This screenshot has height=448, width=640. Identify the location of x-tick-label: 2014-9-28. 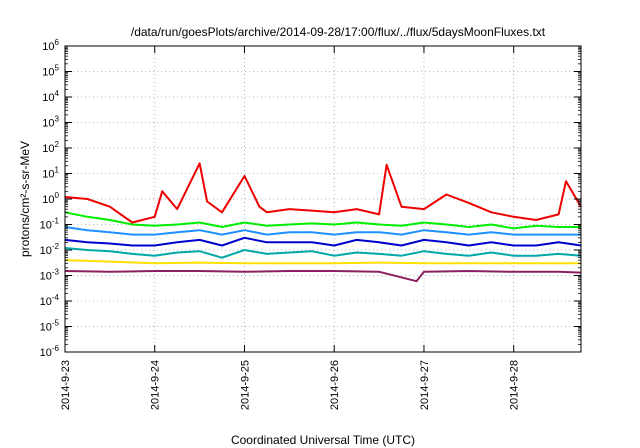
(515, 385).